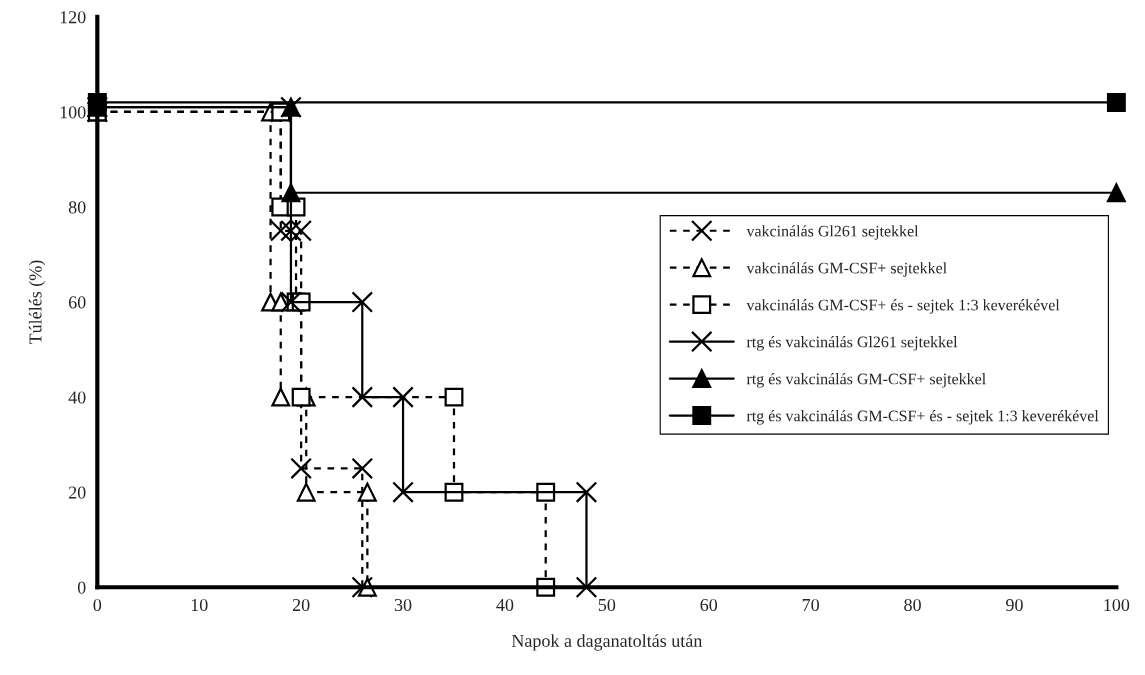  Describe the element at coordinates (922, 417) in the screenshot. I see `legend-label: rtg és vakcinálás GM-CSF+ és - sejtek 1:3 keverékével` at that location.